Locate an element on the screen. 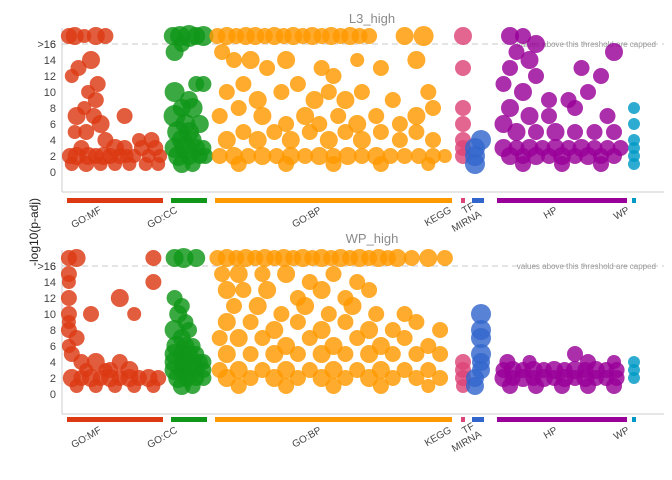 The width and height of the screenshot is (672, 480). y-tick-label: 10 is located at coordinates (50, 93).